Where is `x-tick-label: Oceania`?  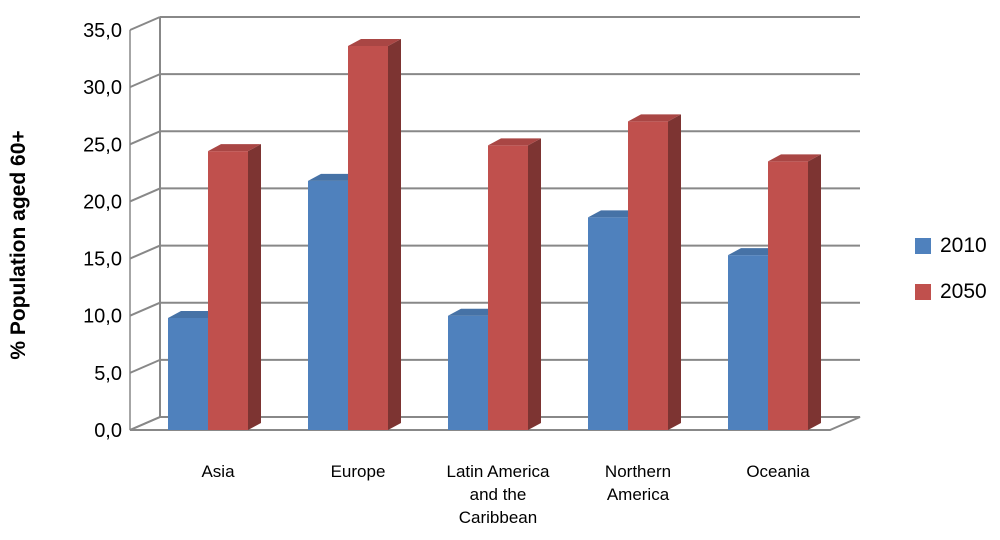 x-tick-label: Oceania is located at coordinates (778, 471).